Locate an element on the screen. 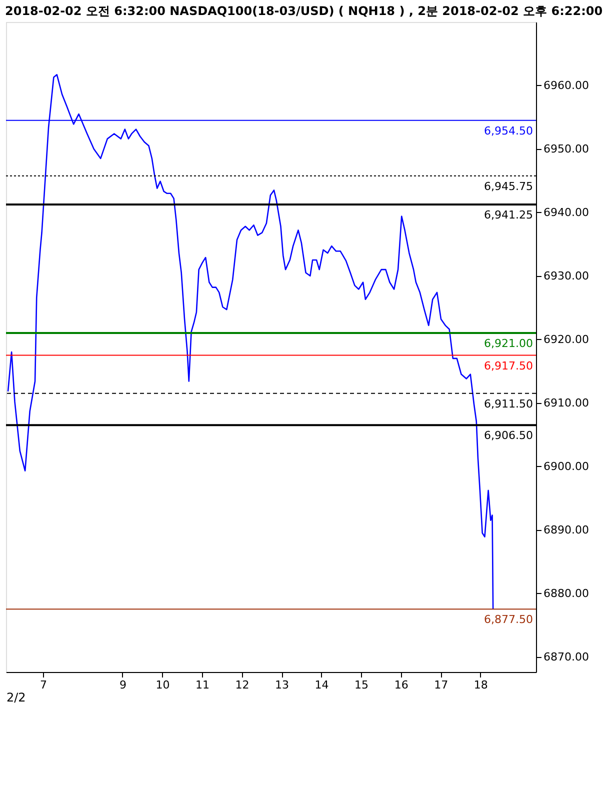  y-tick-label: 6890.00 is located at coordinates (566, 529).